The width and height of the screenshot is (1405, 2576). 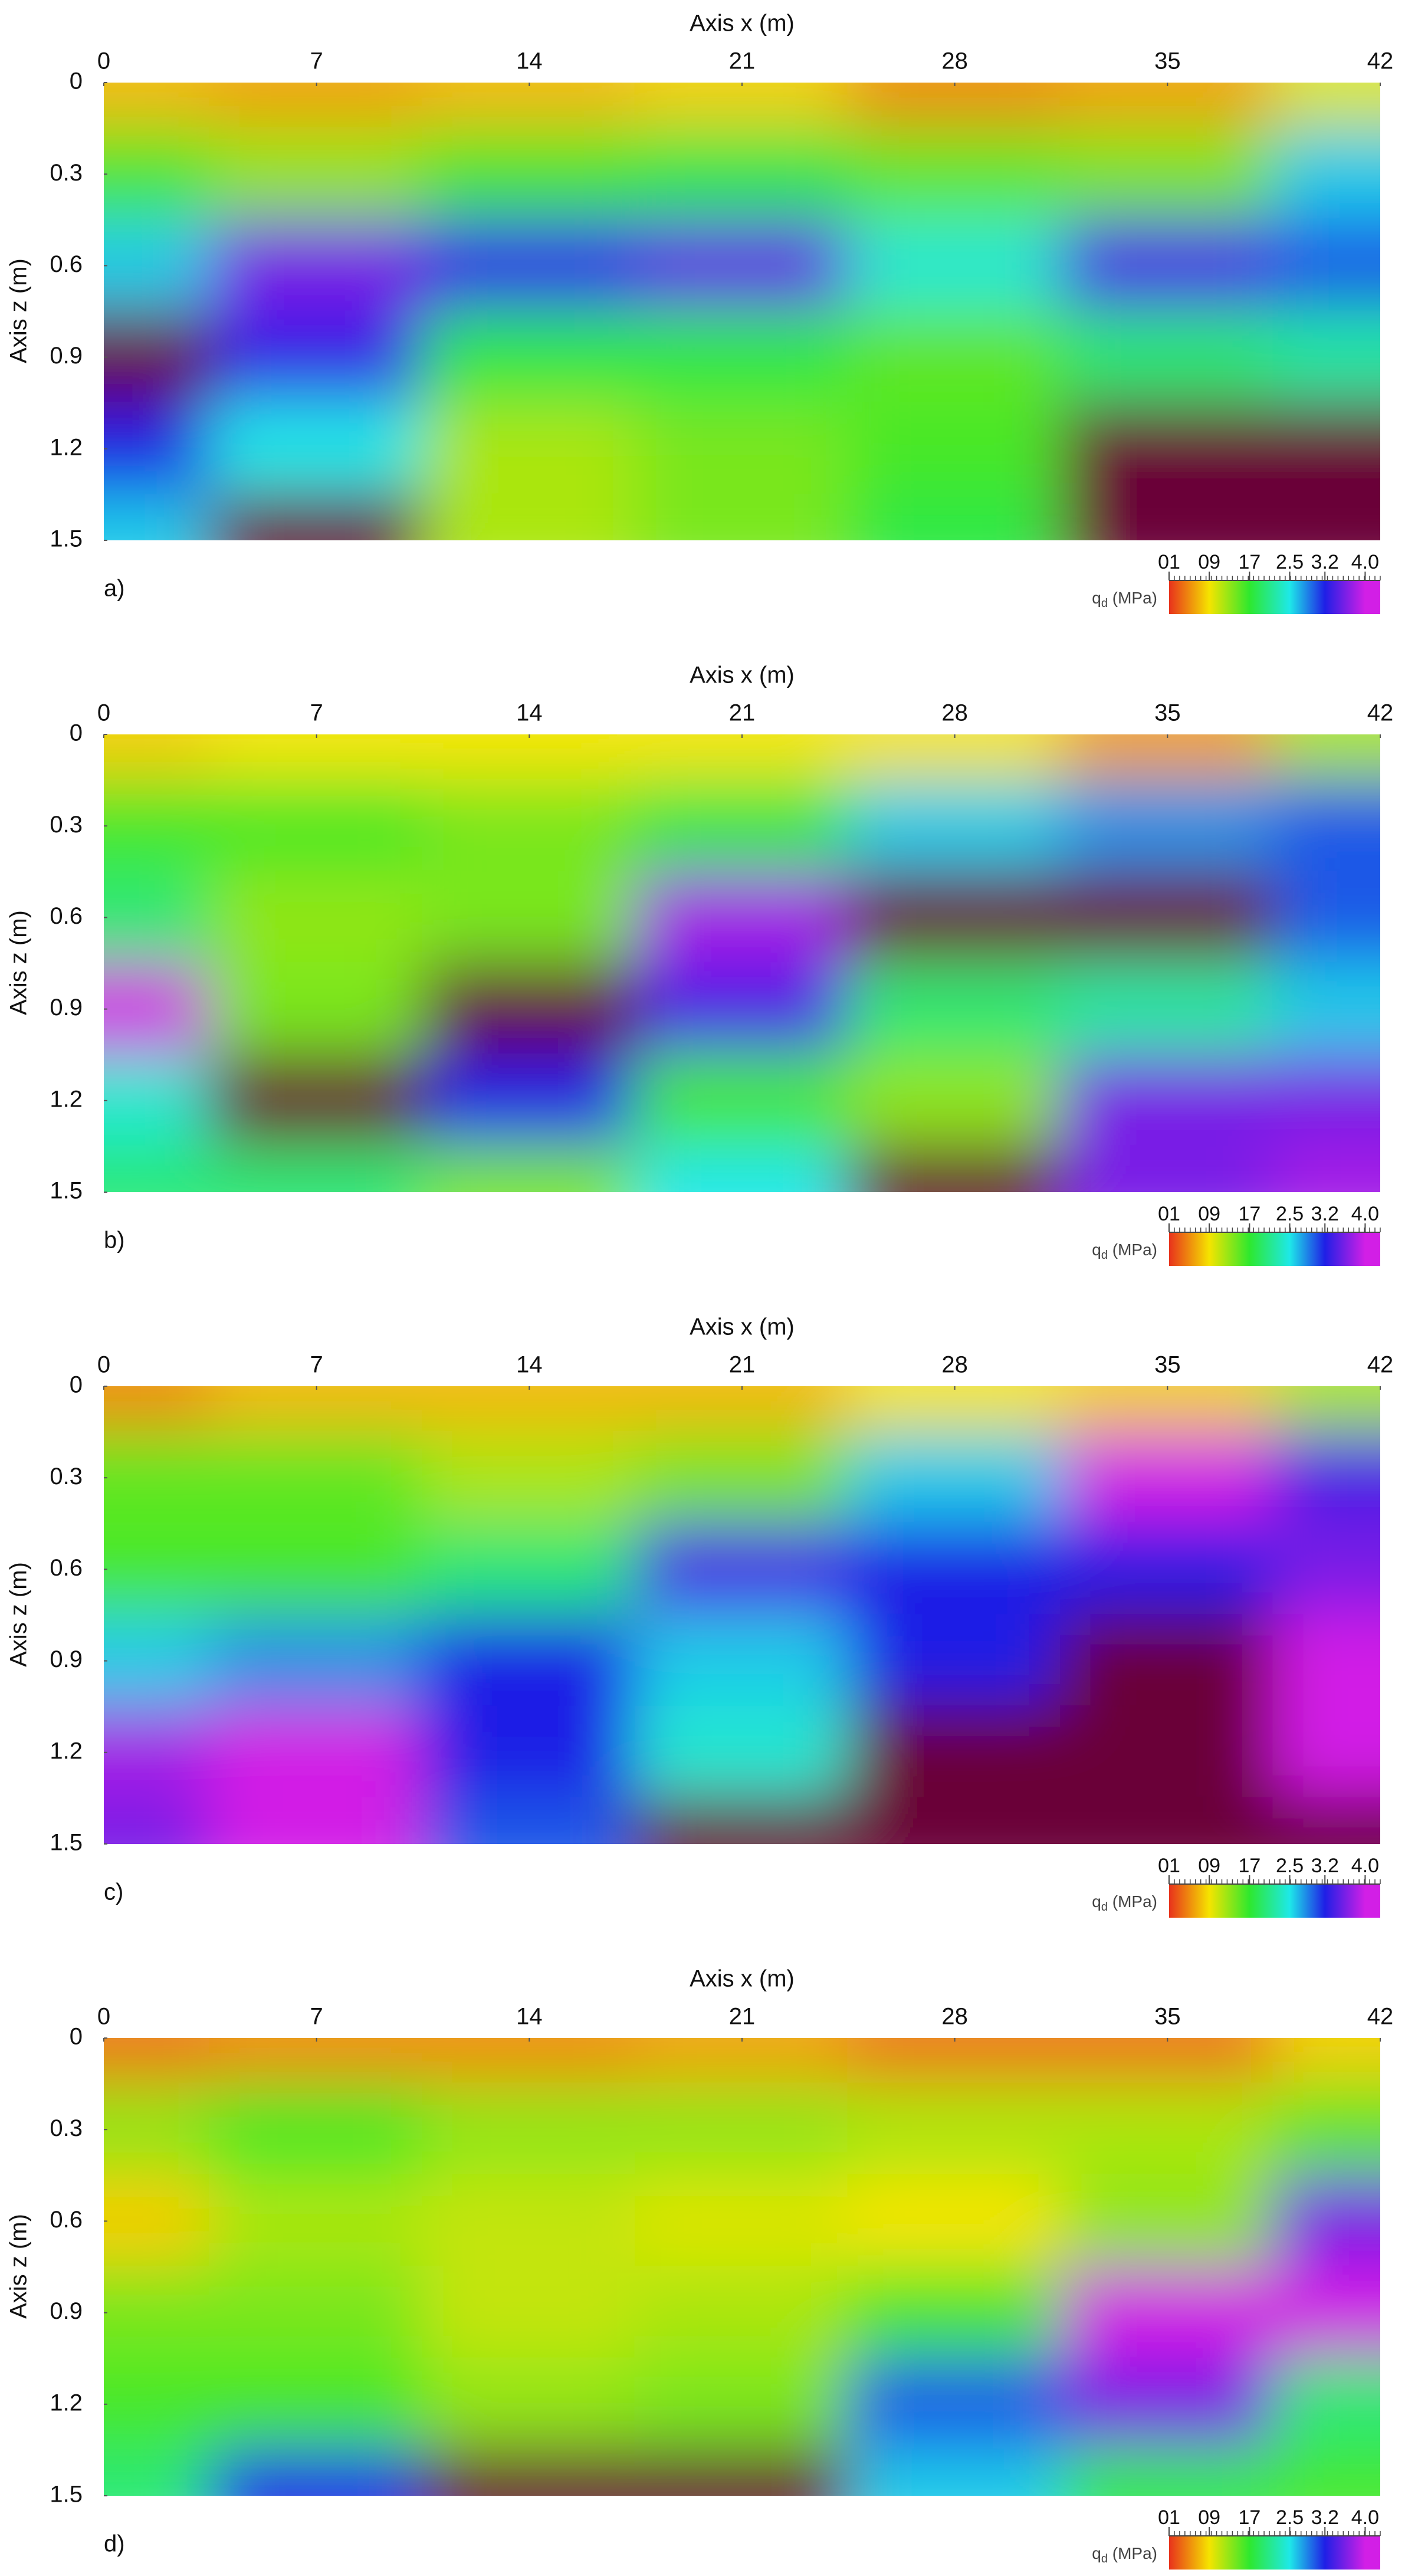 I want to click on x-tick-label: 7, so click(x=316, y=1365).